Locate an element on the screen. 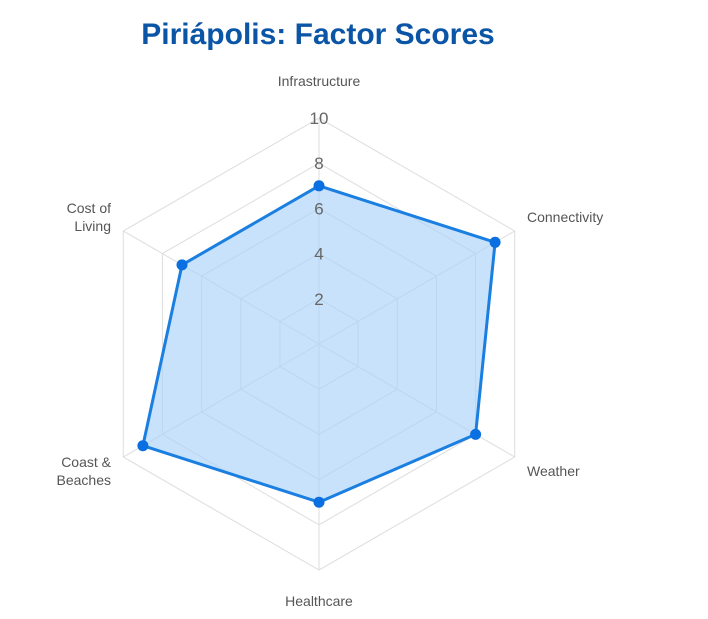 Image resolution: width=708 pixels, height=619 pixels. axis-label-line: Healthcare is located at coordinates (319, 601).